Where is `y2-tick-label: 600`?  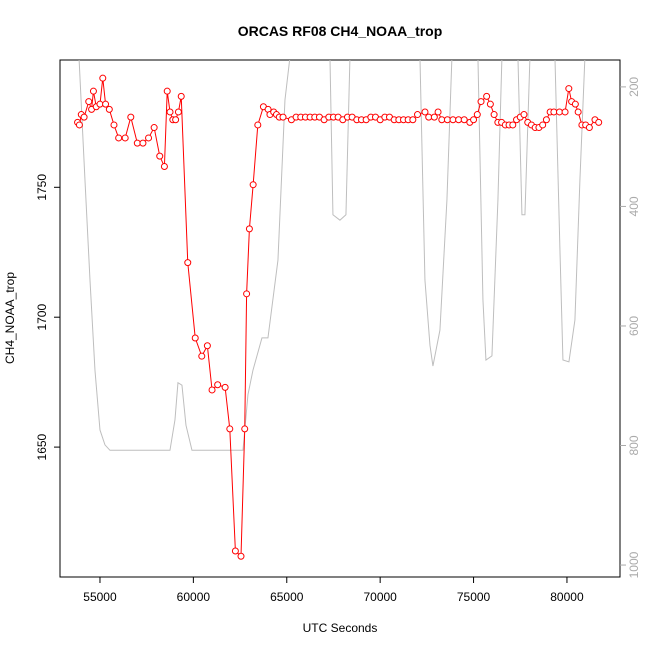
y2-tick-label: 600 is located at coordinates (634, 326).